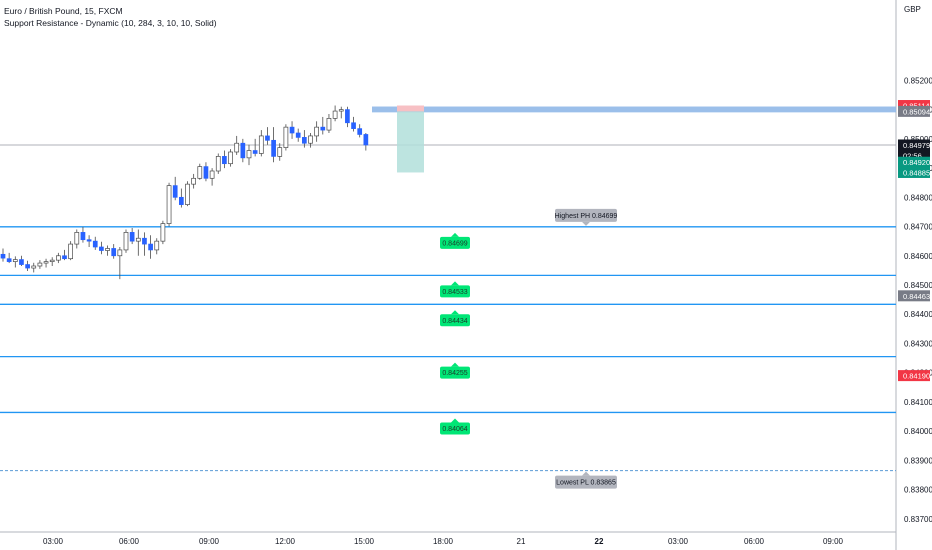 The width and height of the screenshot is (932, 550). I want to click on price-badge: 0.84920, so click(916, 162).